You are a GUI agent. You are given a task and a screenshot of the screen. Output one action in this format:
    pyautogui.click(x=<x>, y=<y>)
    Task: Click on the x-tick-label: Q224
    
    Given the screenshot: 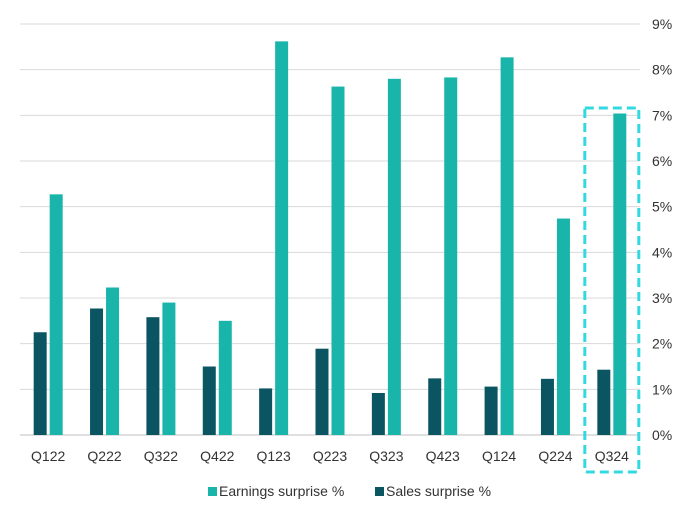 What is the action you would take?
    pyautogui.click(x=555, y=456)
    